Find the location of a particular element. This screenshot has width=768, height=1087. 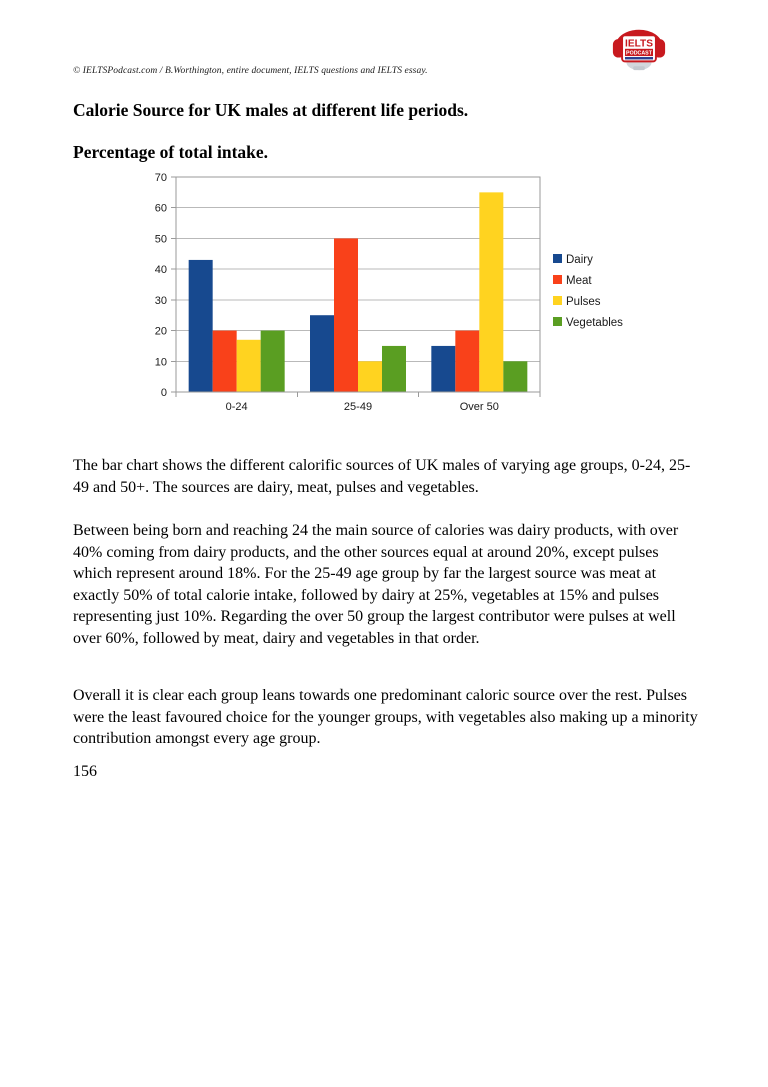

y-tick-label: 0 is located at coordinates (164, 393).